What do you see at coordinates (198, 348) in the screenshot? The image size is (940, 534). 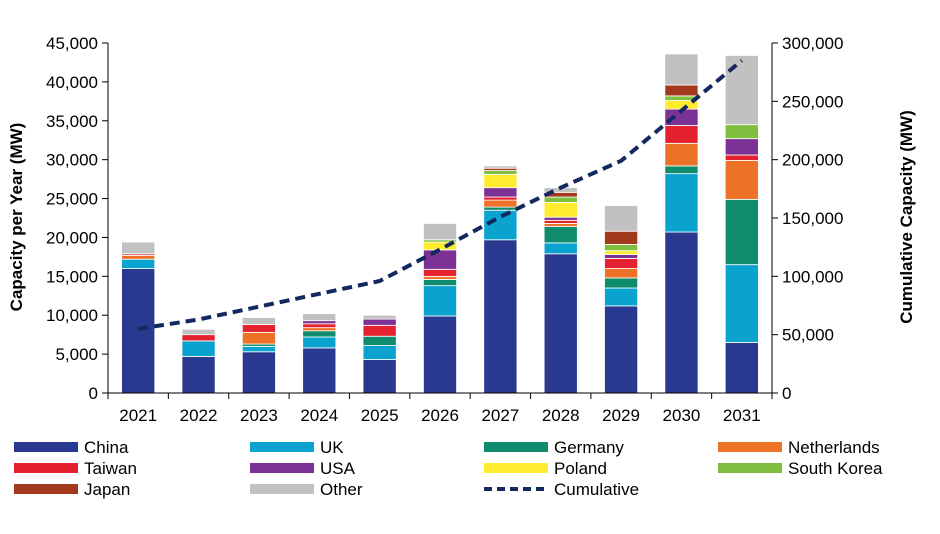 I see `bar-uk-2022` at bounding box center [198, 348].